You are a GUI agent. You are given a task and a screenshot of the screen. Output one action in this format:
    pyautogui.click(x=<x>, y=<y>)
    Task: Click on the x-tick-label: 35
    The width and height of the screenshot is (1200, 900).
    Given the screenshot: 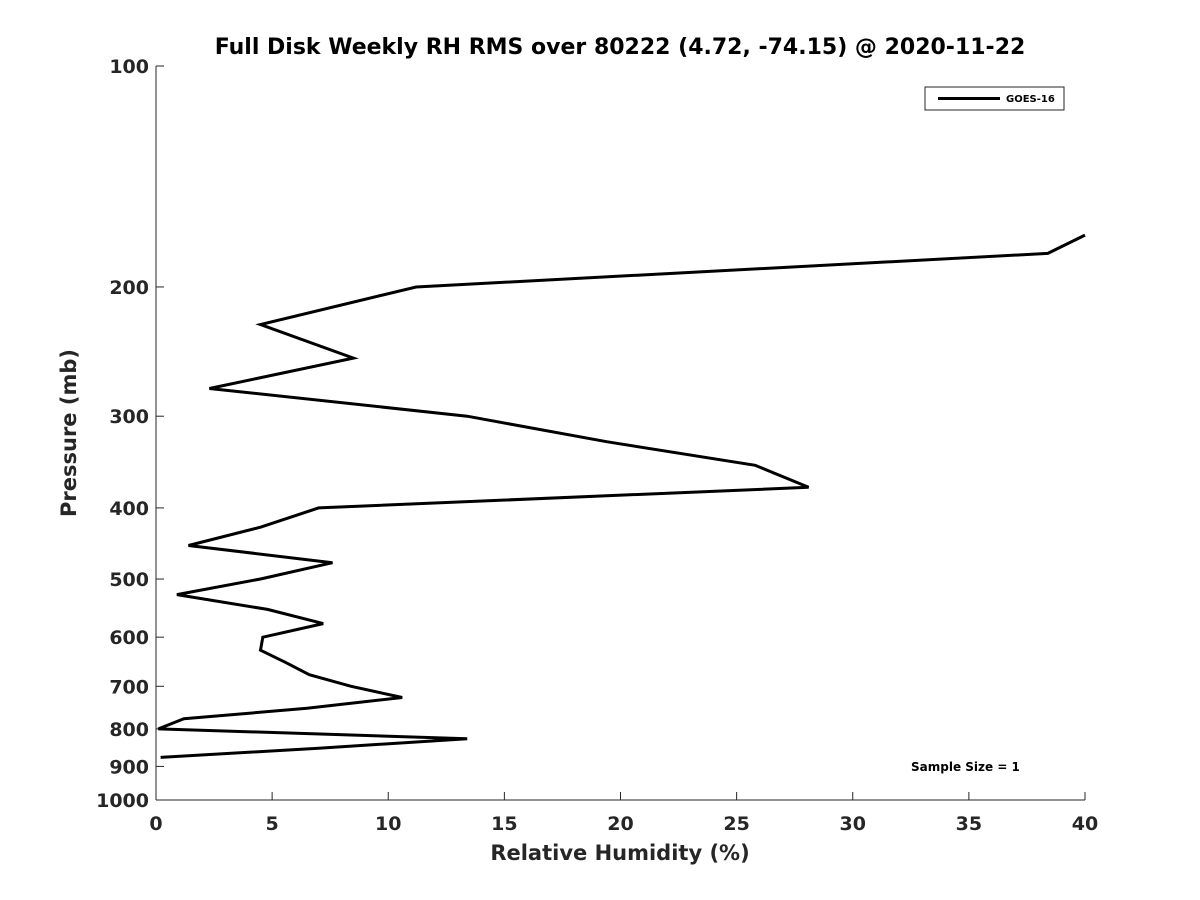 What is the action you would take?
    pyautogui.click(x=969, y=824)
    